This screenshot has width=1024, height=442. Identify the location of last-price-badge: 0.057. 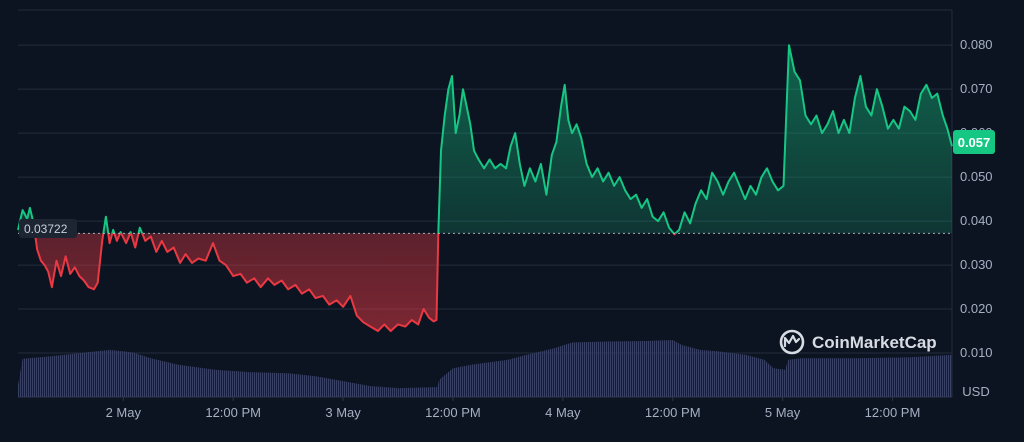
(974, 142).